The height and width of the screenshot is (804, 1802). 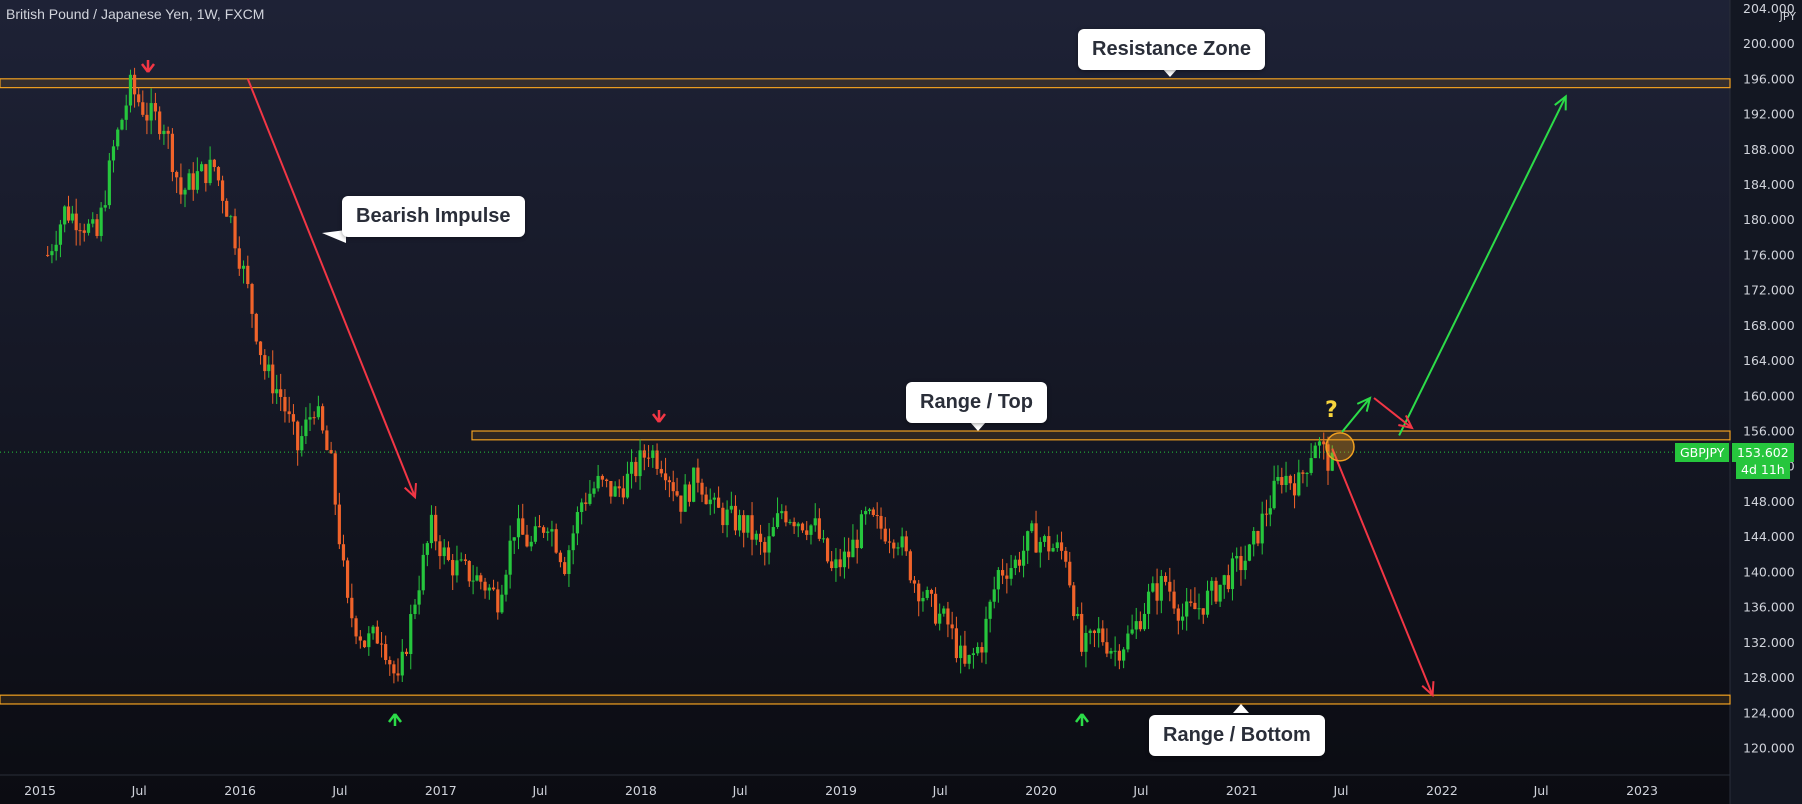 I want to click on bearish-impulse-callout: Bearish Impulse, so click(x=433, y=216).